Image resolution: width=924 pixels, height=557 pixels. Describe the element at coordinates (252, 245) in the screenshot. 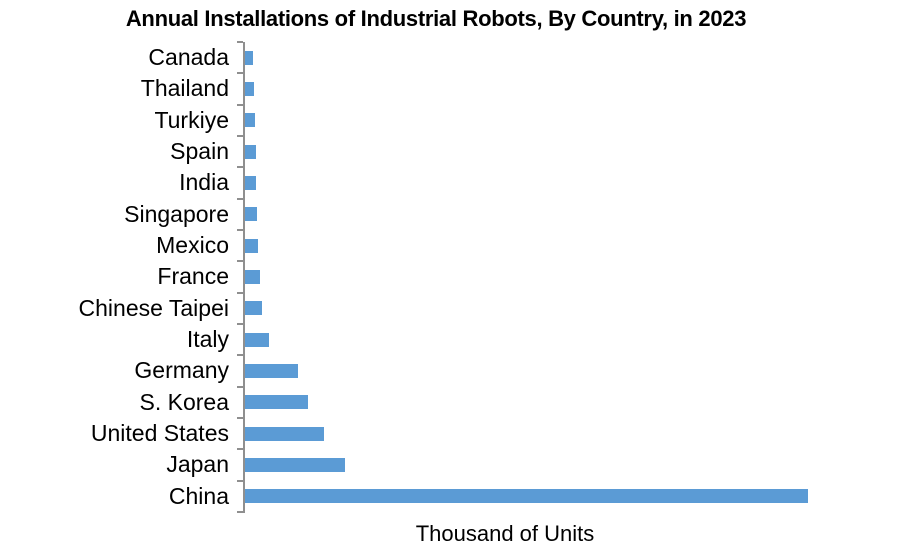

I see `bar-mexico` at that location.